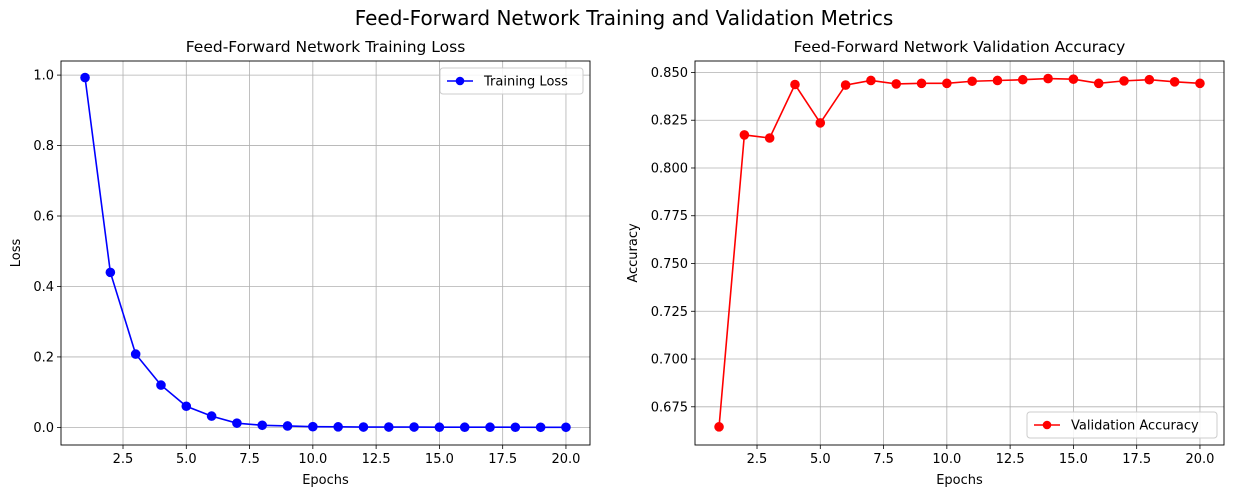 This screenshot has width=1233, height=498. What do you see at coordinates (326, 47) in the screenshot?
I see `chart-title: Feed-Forward Network Training Loss` at bounding box center [326, 47].